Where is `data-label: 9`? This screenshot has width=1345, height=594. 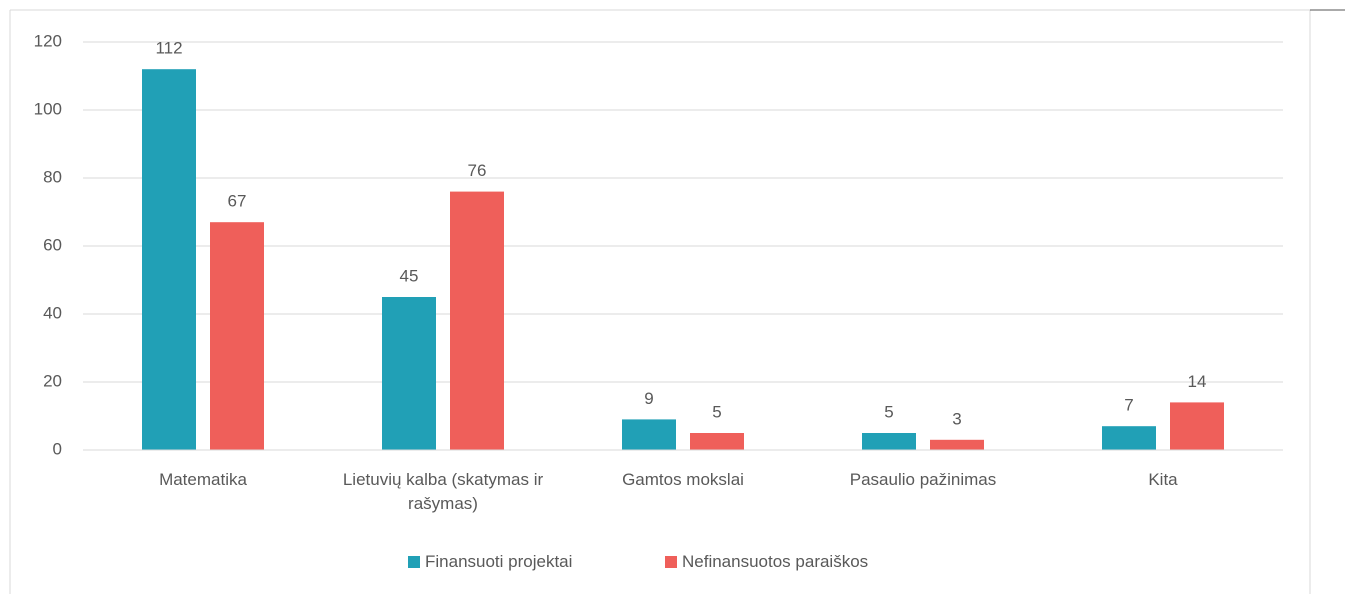
data-label: 9 is located at coordinates (648, 398).